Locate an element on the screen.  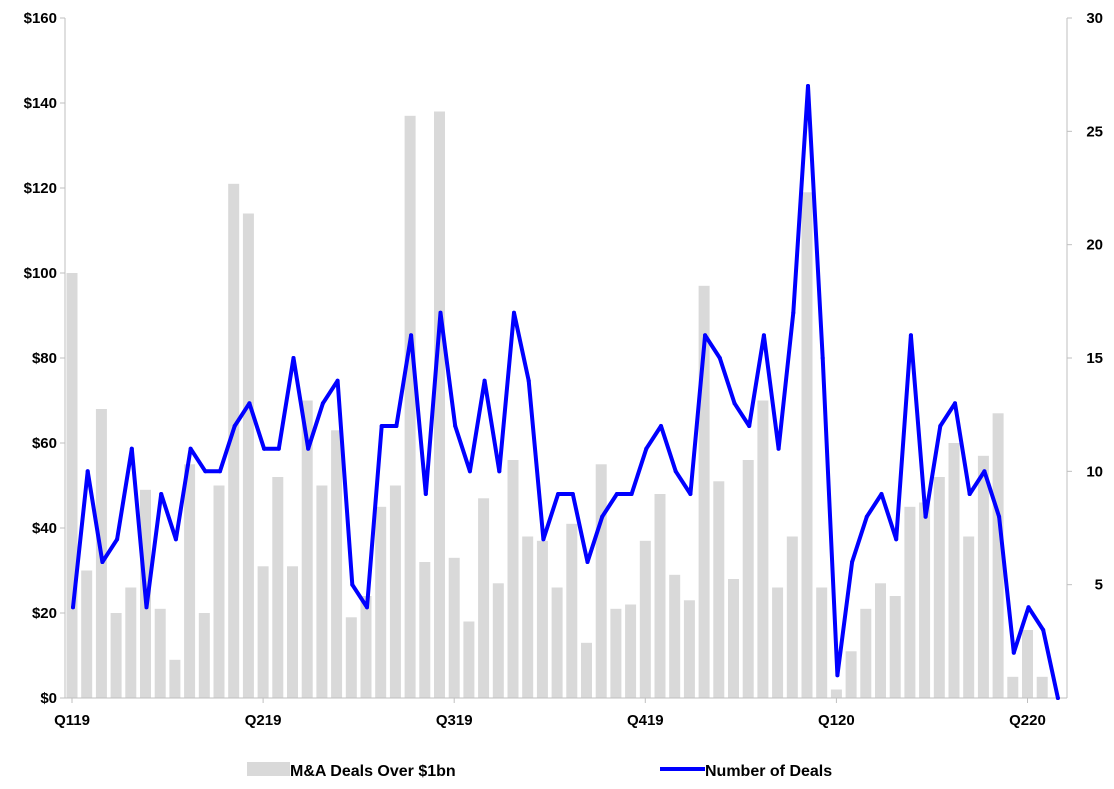
right-tick-label-5: 30 is located at coordinates (1094, 18).